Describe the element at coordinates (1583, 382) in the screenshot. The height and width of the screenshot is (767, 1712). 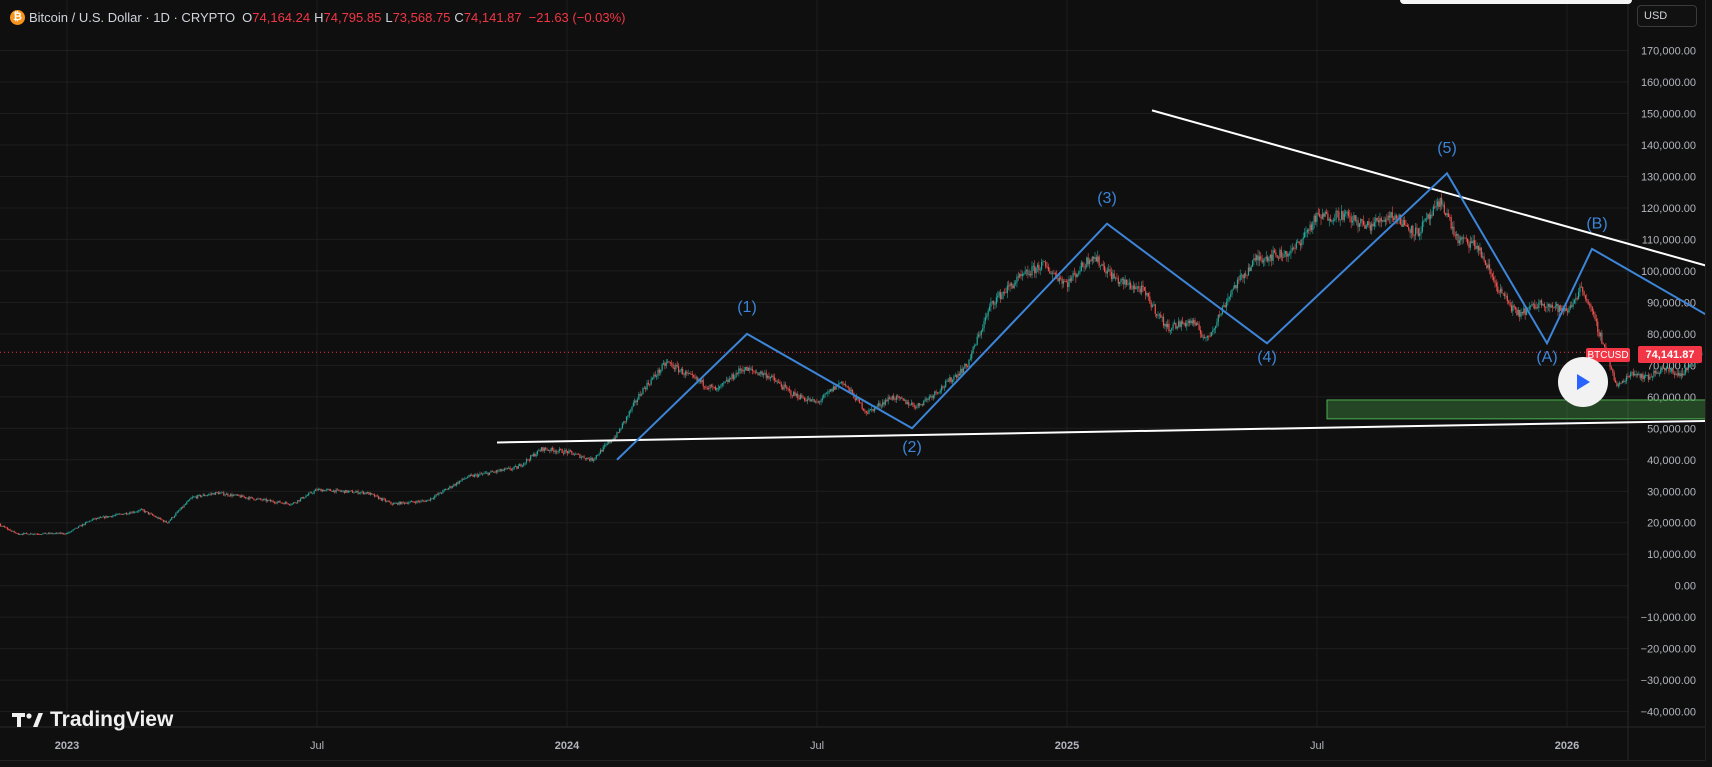
I see `replay-play-button` at that location.